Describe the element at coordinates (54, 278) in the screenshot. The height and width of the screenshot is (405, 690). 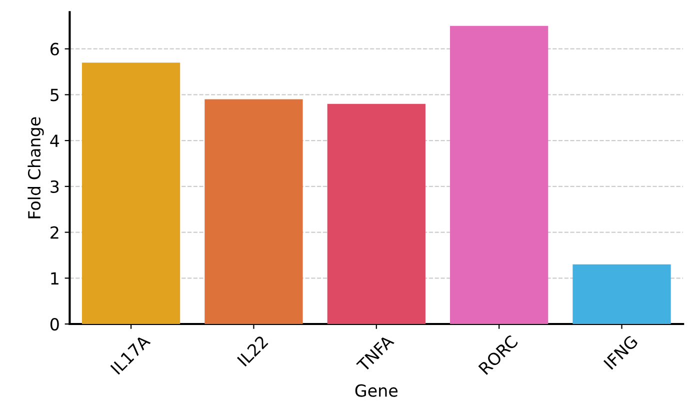
I see `y-tick-label: 1` at that location.